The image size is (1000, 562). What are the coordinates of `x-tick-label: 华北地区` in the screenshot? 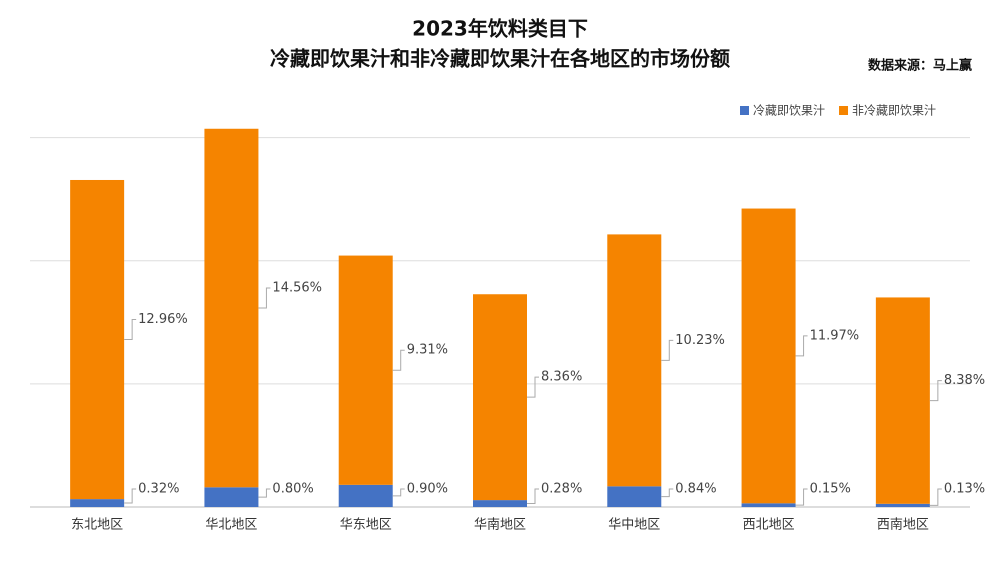 It's located at (231, 525).